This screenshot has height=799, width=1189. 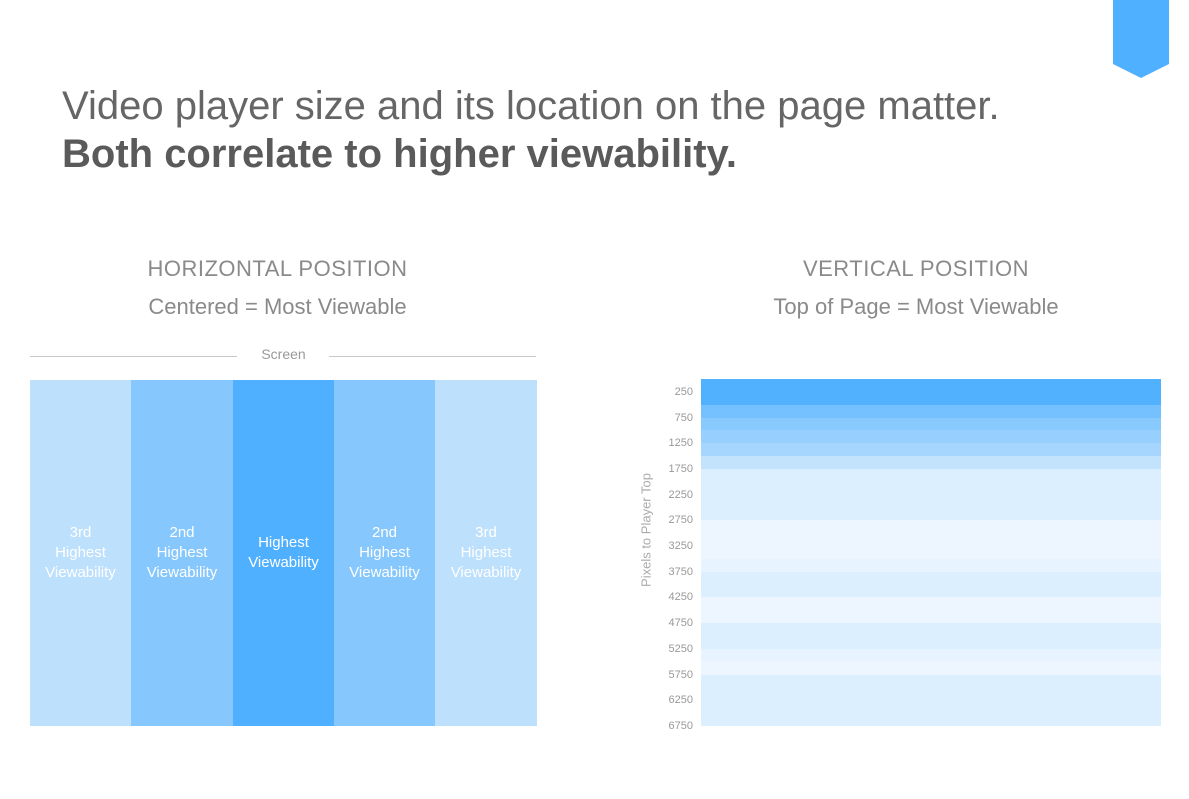 I want to click on vertical-tick-label: 2250, so click(x=680, y=494).